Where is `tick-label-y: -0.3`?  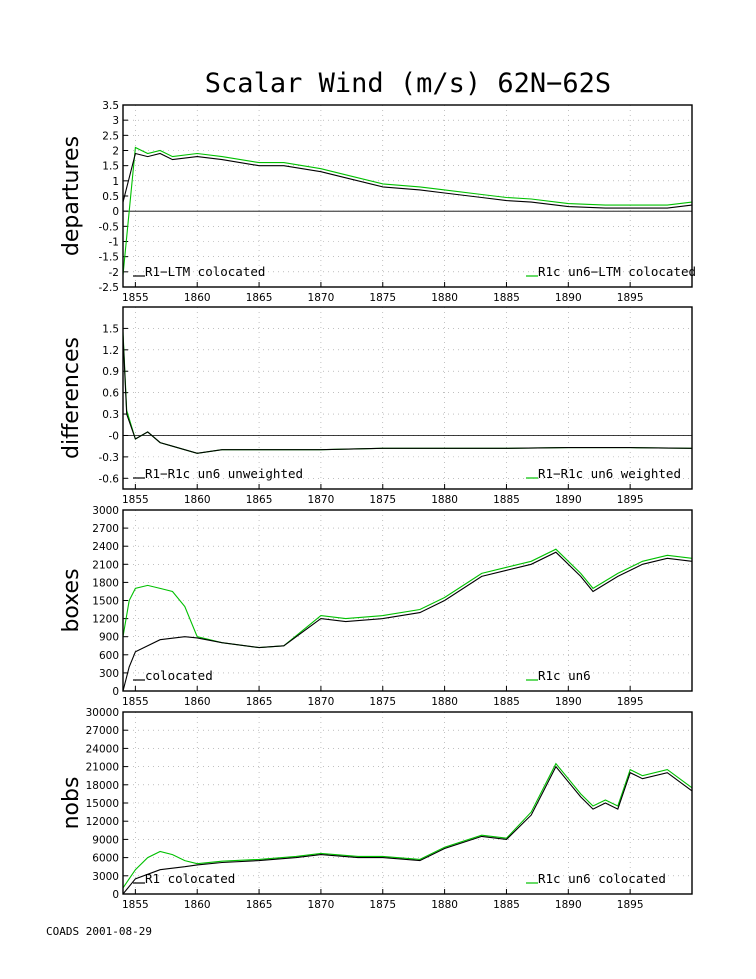
tick-label-y: -0.3 is located at coordinates (109, 458).